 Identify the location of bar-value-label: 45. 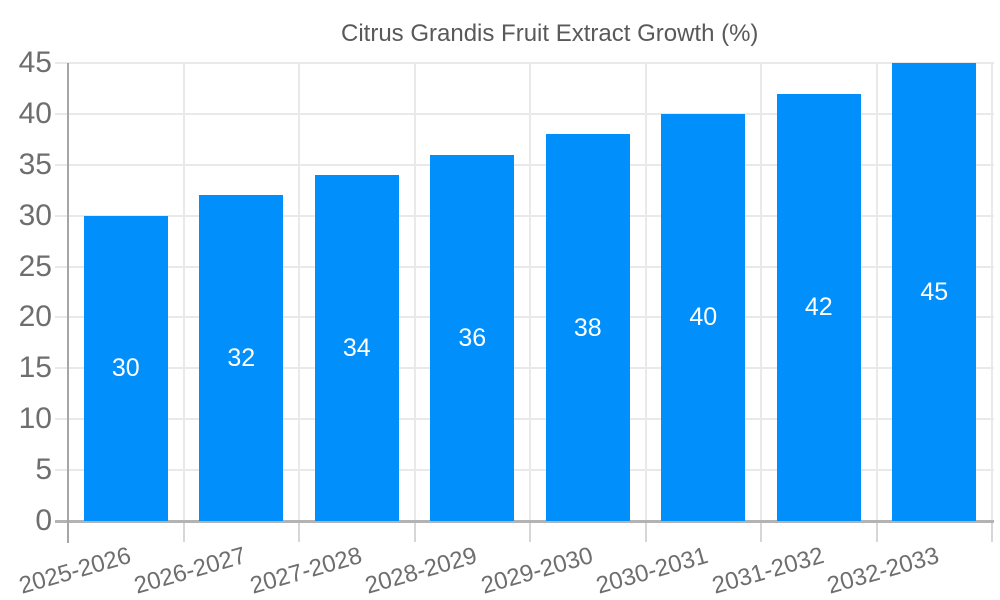
(934, 292).